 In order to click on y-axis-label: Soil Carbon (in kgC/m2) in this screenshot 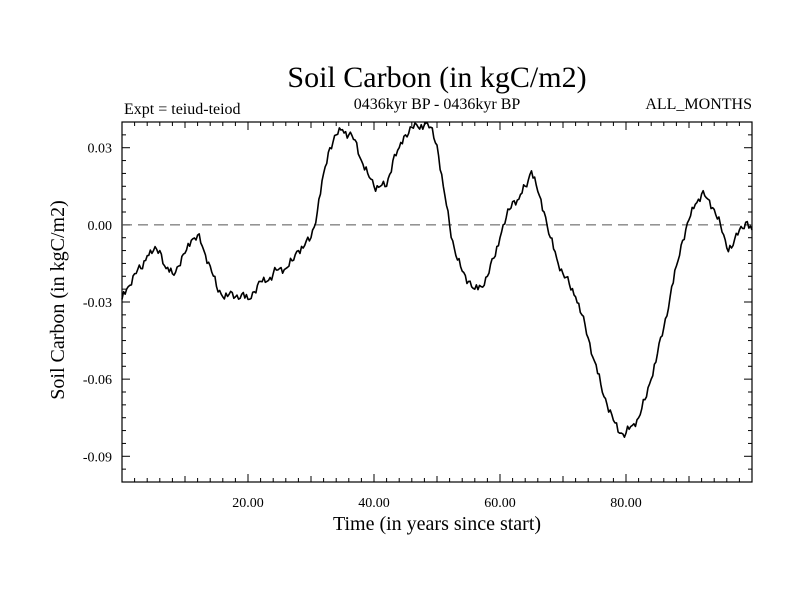, I will do `click(58, 299)`.